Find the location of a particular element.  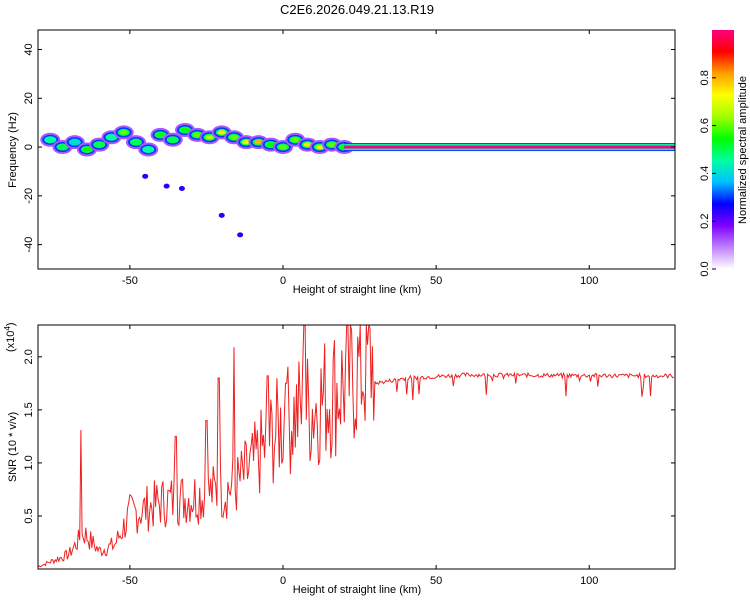

snr-scale-note: (x104) is located at coordinates (10, 337).